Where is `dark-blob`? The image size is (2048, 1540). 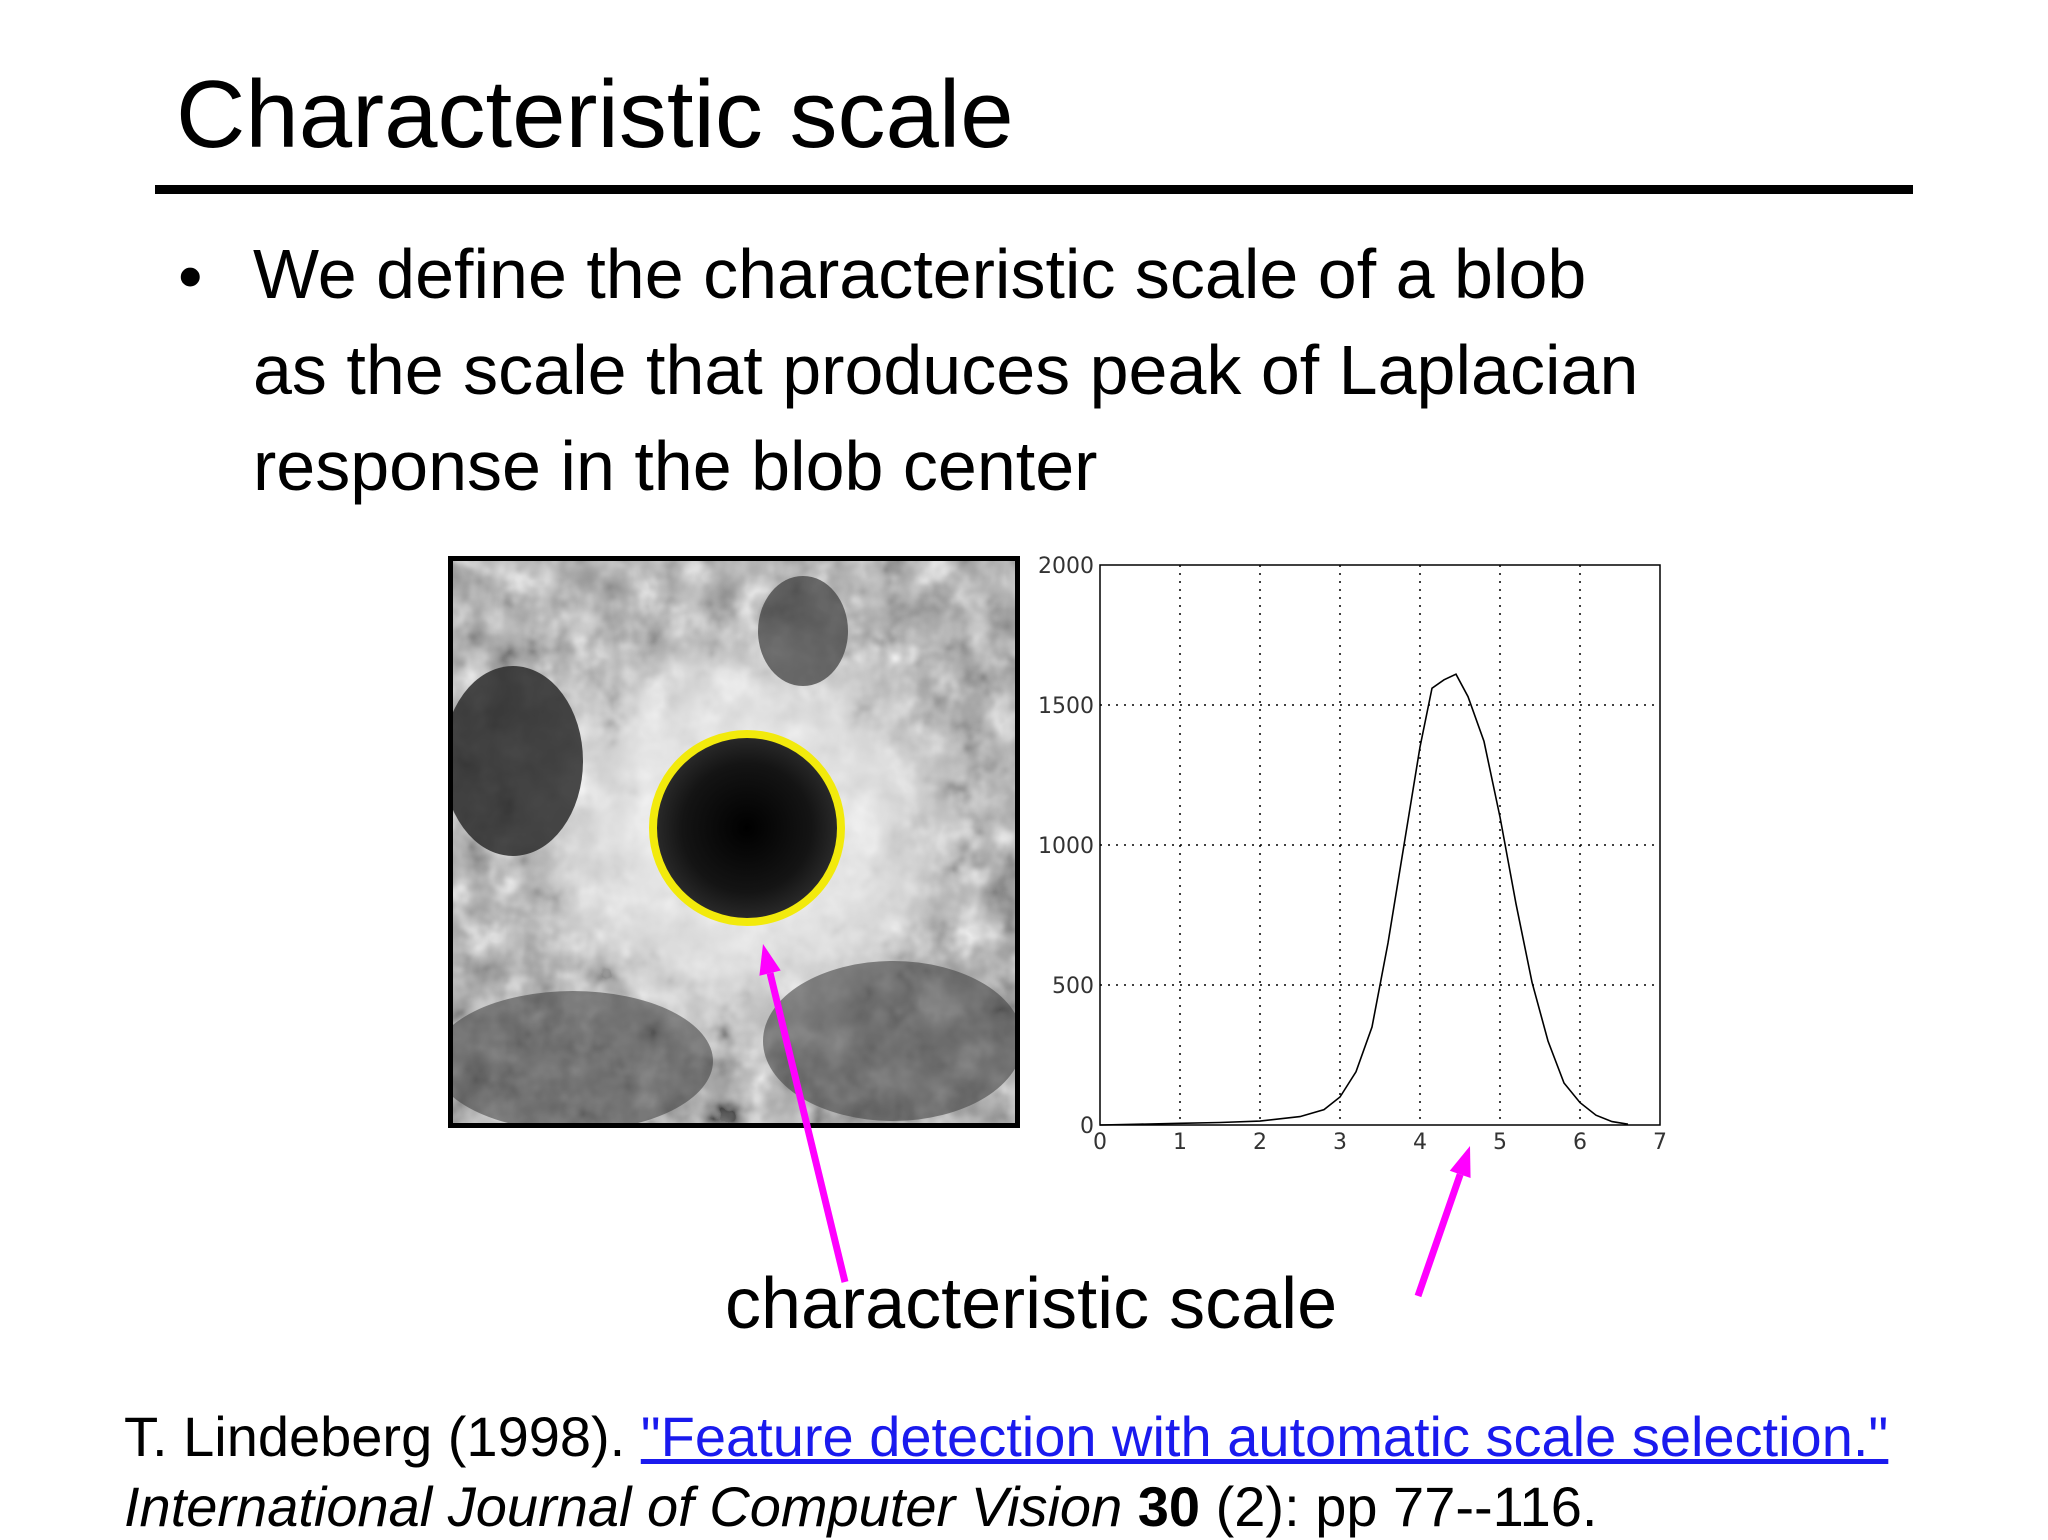
dark-blob is located at coordinates (747, 828).